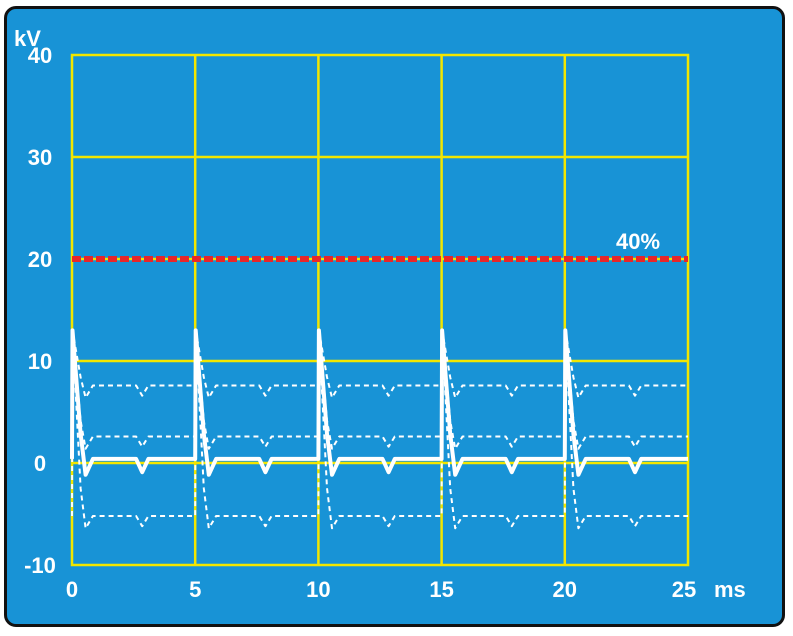 The width and height of the screenshot is (793, 636). Describe the element at coordinates (40, 565) in the screenshot. I see `y-tick-label: -10` at that location.